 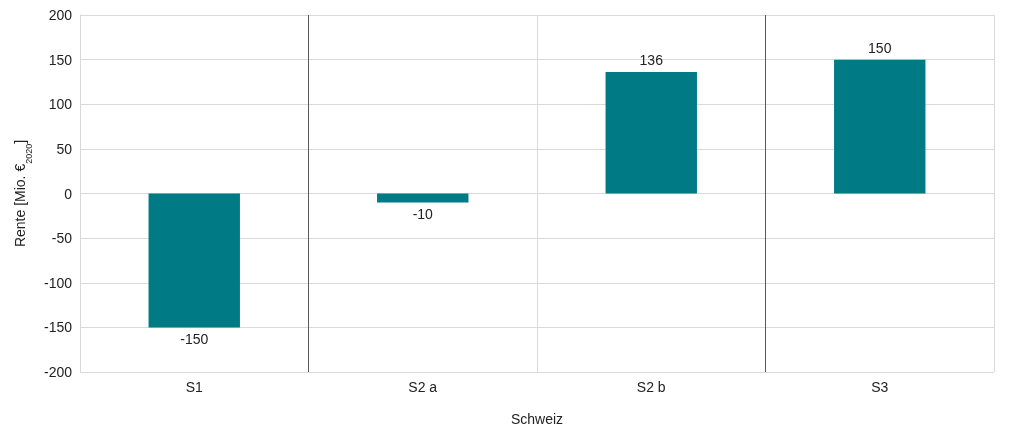 I want to click on x-tick-label: S2 b, so click(x=651, y=387).